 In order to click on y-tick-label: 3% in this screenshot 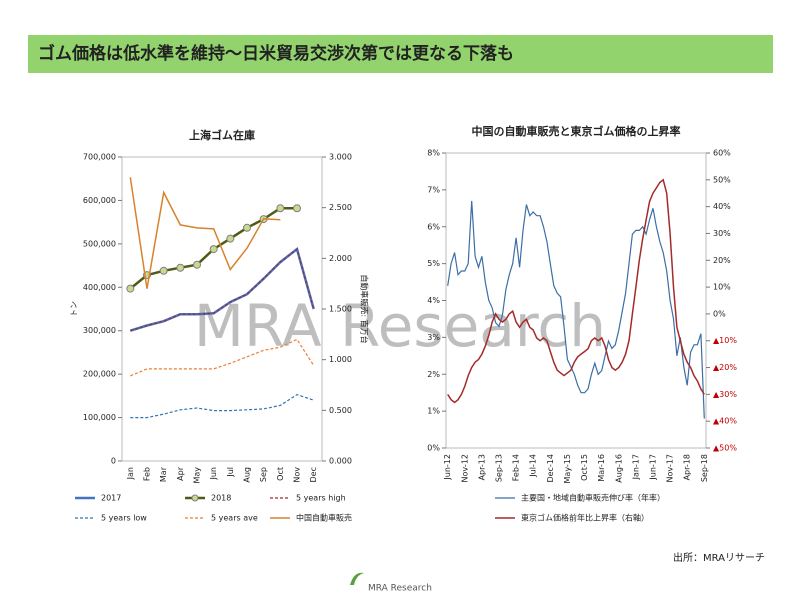, I will do `click(433, 337)`.